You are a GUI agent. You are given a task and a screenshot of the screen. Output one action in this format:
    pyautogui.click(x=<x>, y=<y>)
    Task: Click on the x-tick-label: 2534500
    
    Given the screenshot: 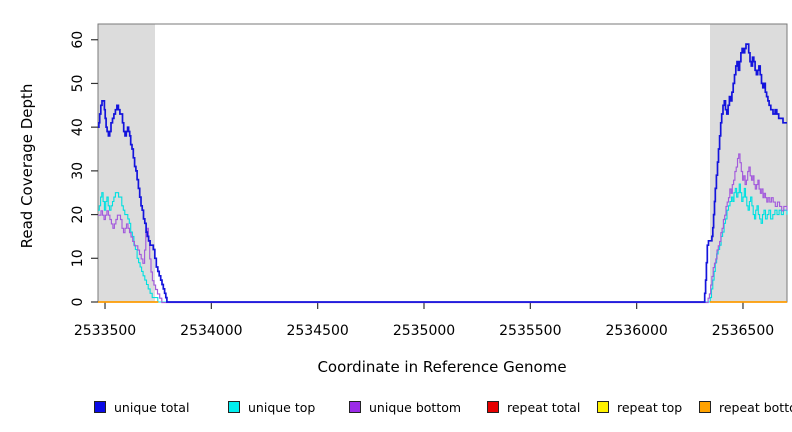 What is the action you would take?
    pyautogui.click(x=317, y=331)
    